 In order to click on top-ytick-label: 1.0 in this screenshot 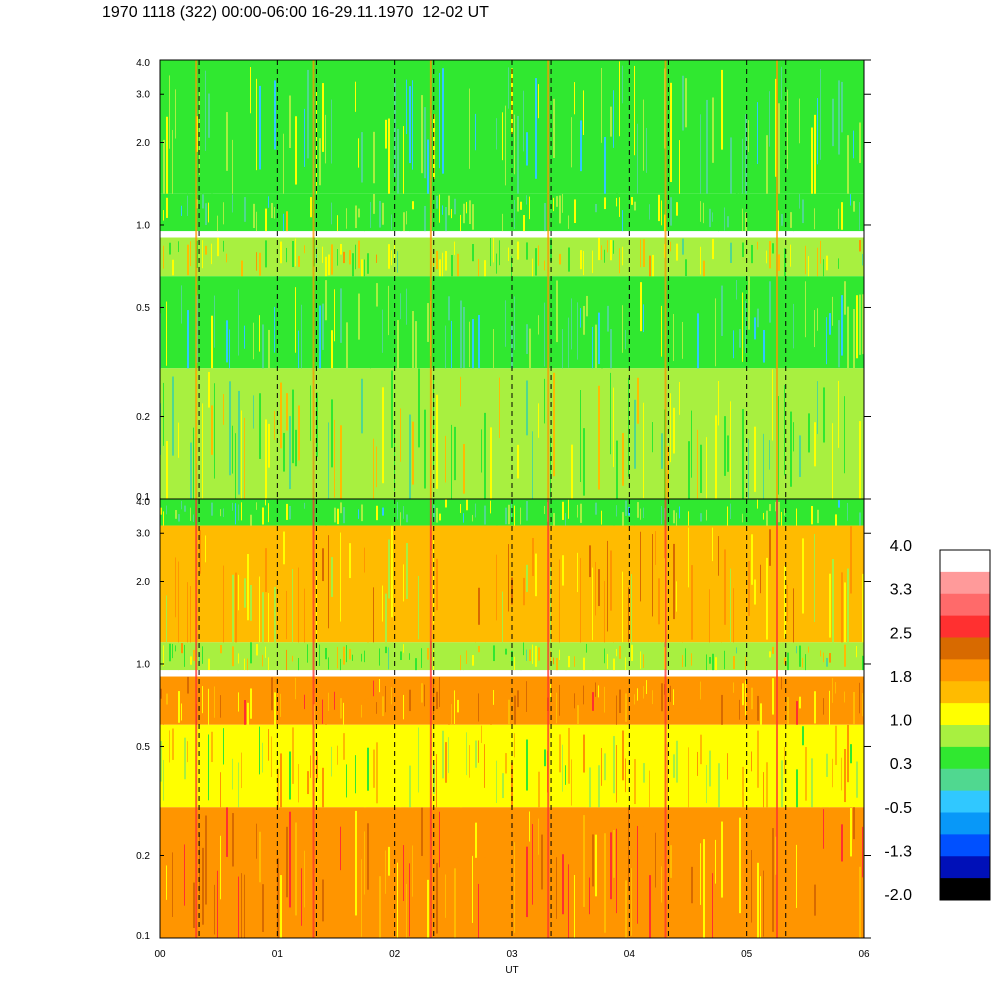, I will do `click(143, 225)`.